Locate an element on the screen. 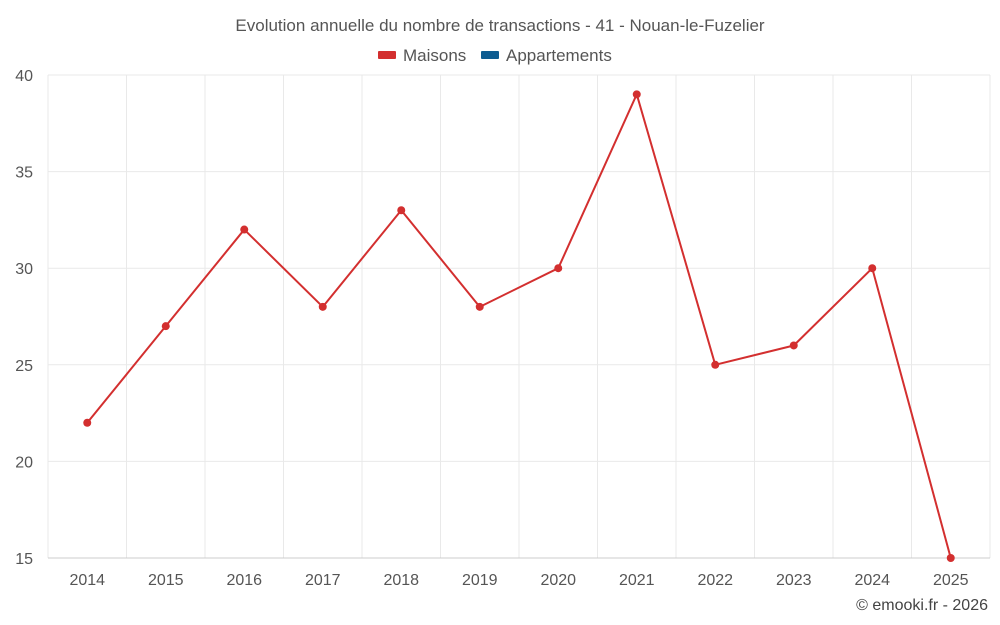 The width and height of the screenshot is (1000, 625). x-tick-label: 2017 is located at coordinates (323, 580).